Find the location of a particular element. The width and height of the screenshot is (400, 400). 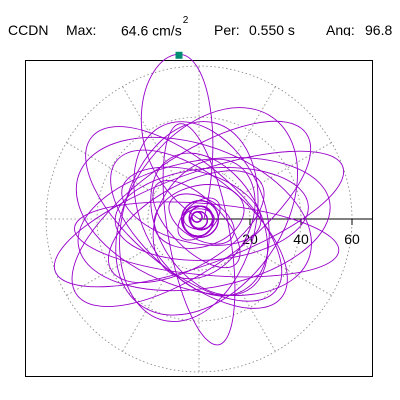

radial-tick-label-40: 40 is located at coordinates (301, 239).